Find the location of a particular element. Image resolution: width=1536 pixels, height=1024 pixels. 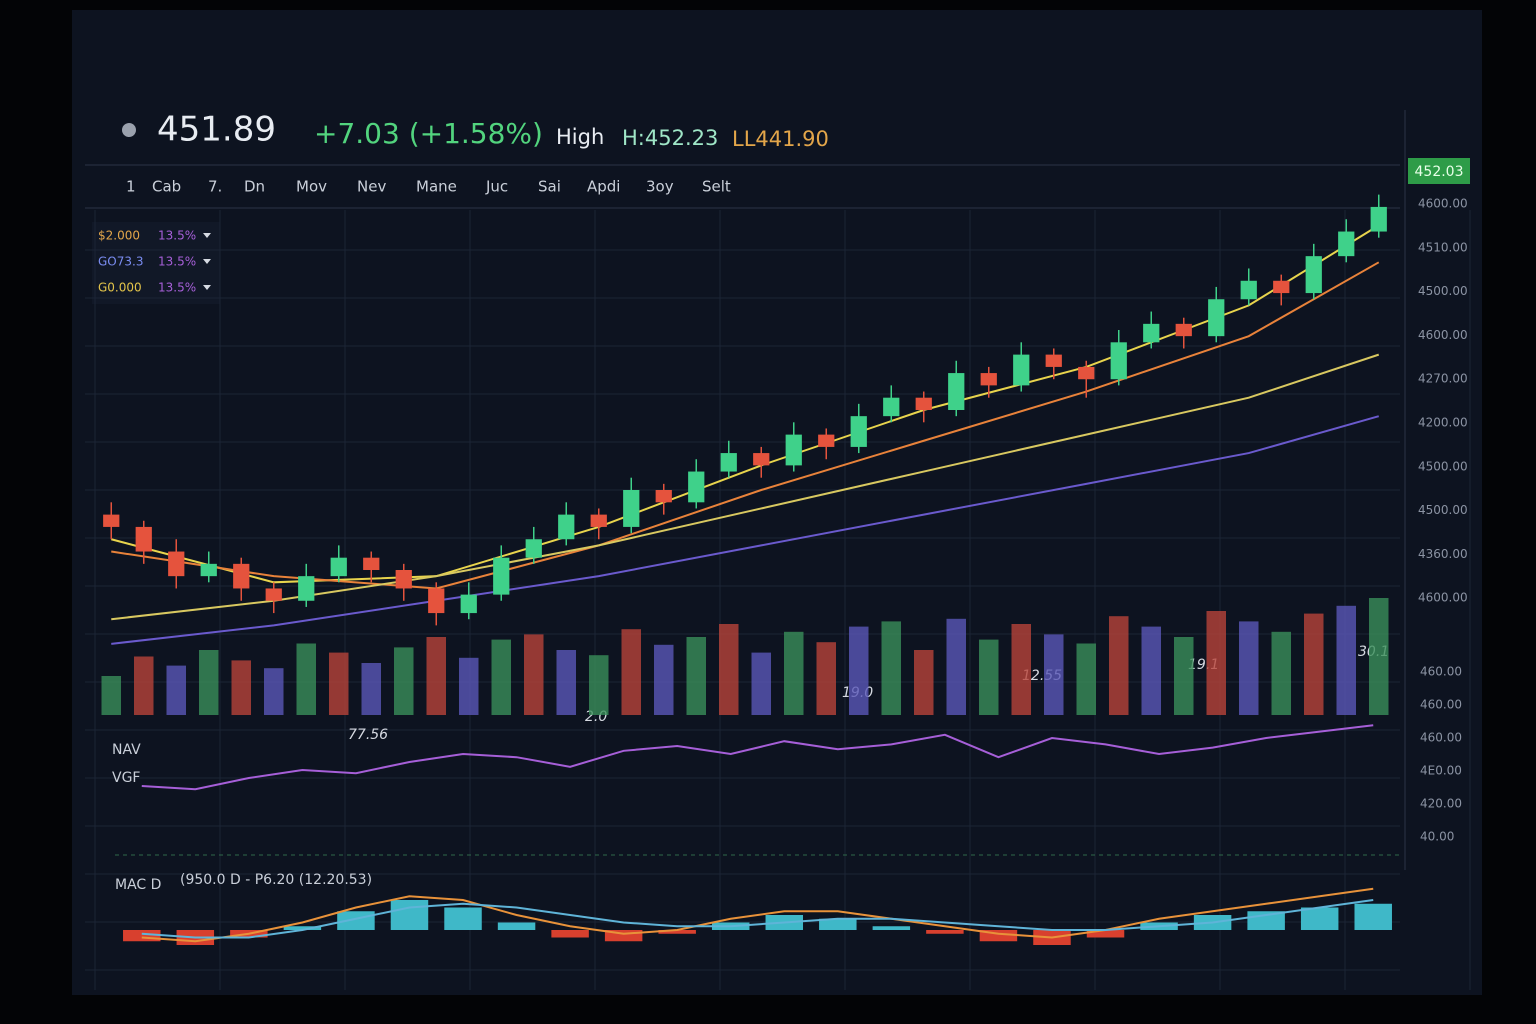

price: 451.89 is located at coordinates (216, 130).